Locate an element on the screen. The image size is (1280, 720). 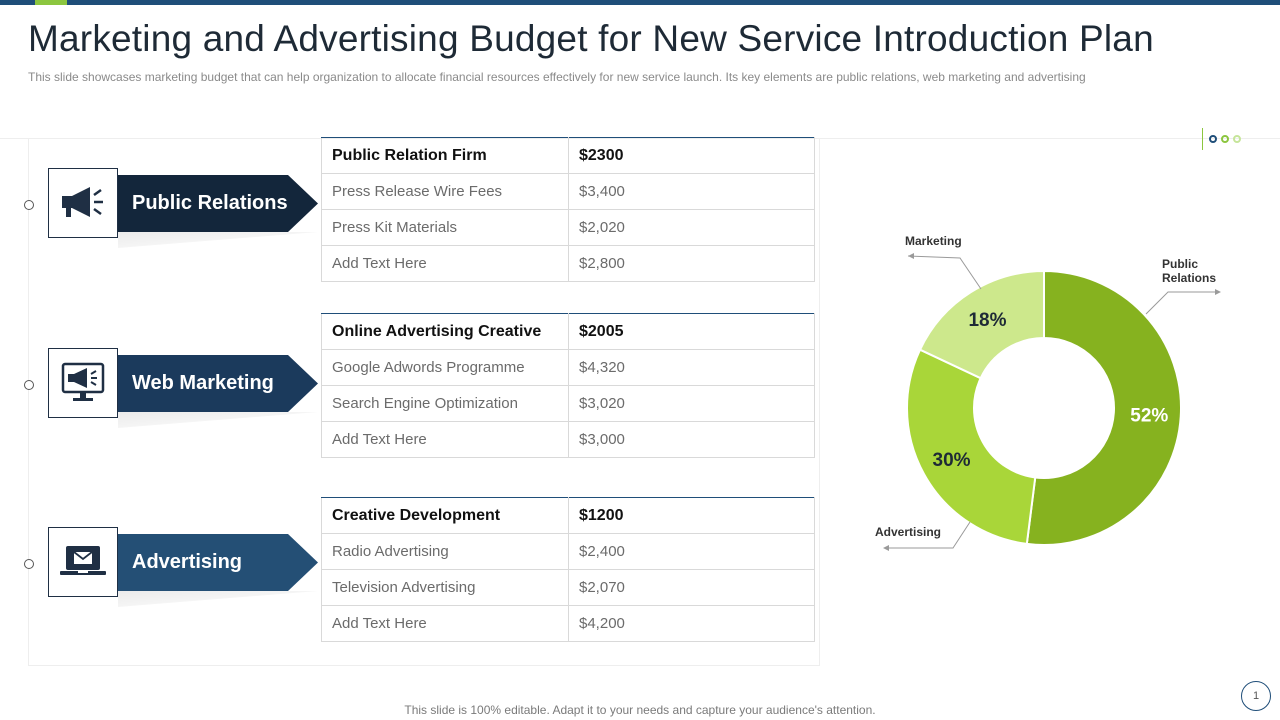
category-advertising: Advertising is located at coordinates (160, 572).